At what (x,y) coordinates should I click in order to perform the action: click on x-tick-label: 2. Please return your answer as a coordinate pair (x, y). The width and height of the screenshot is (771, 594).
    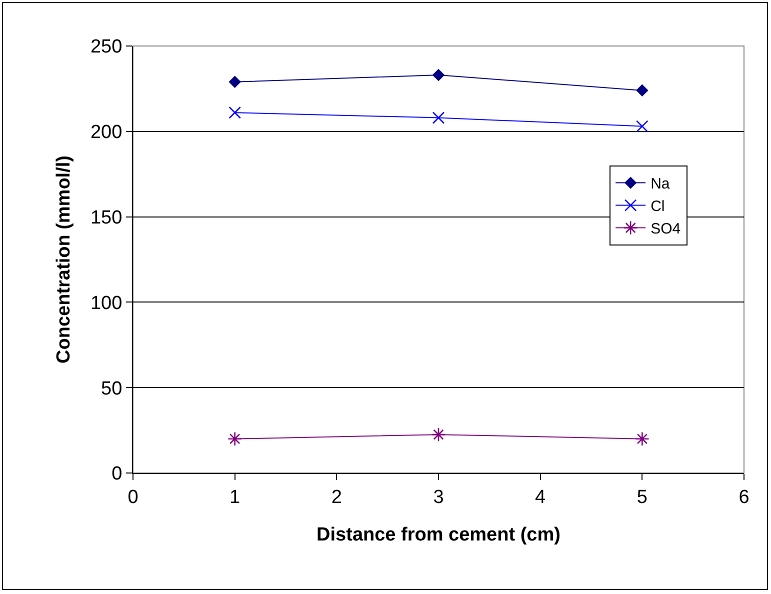
    Looking at the image, I should click on (336, 497).